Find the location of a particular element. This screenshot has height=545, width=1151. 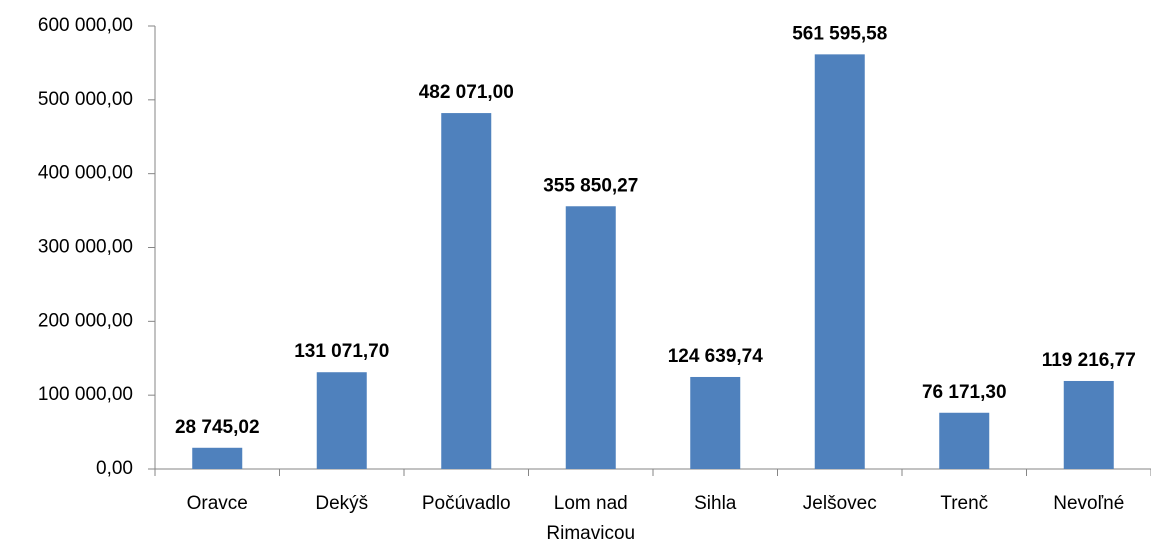

value-label: 561 595,58 is located at coordinates (839, 33).